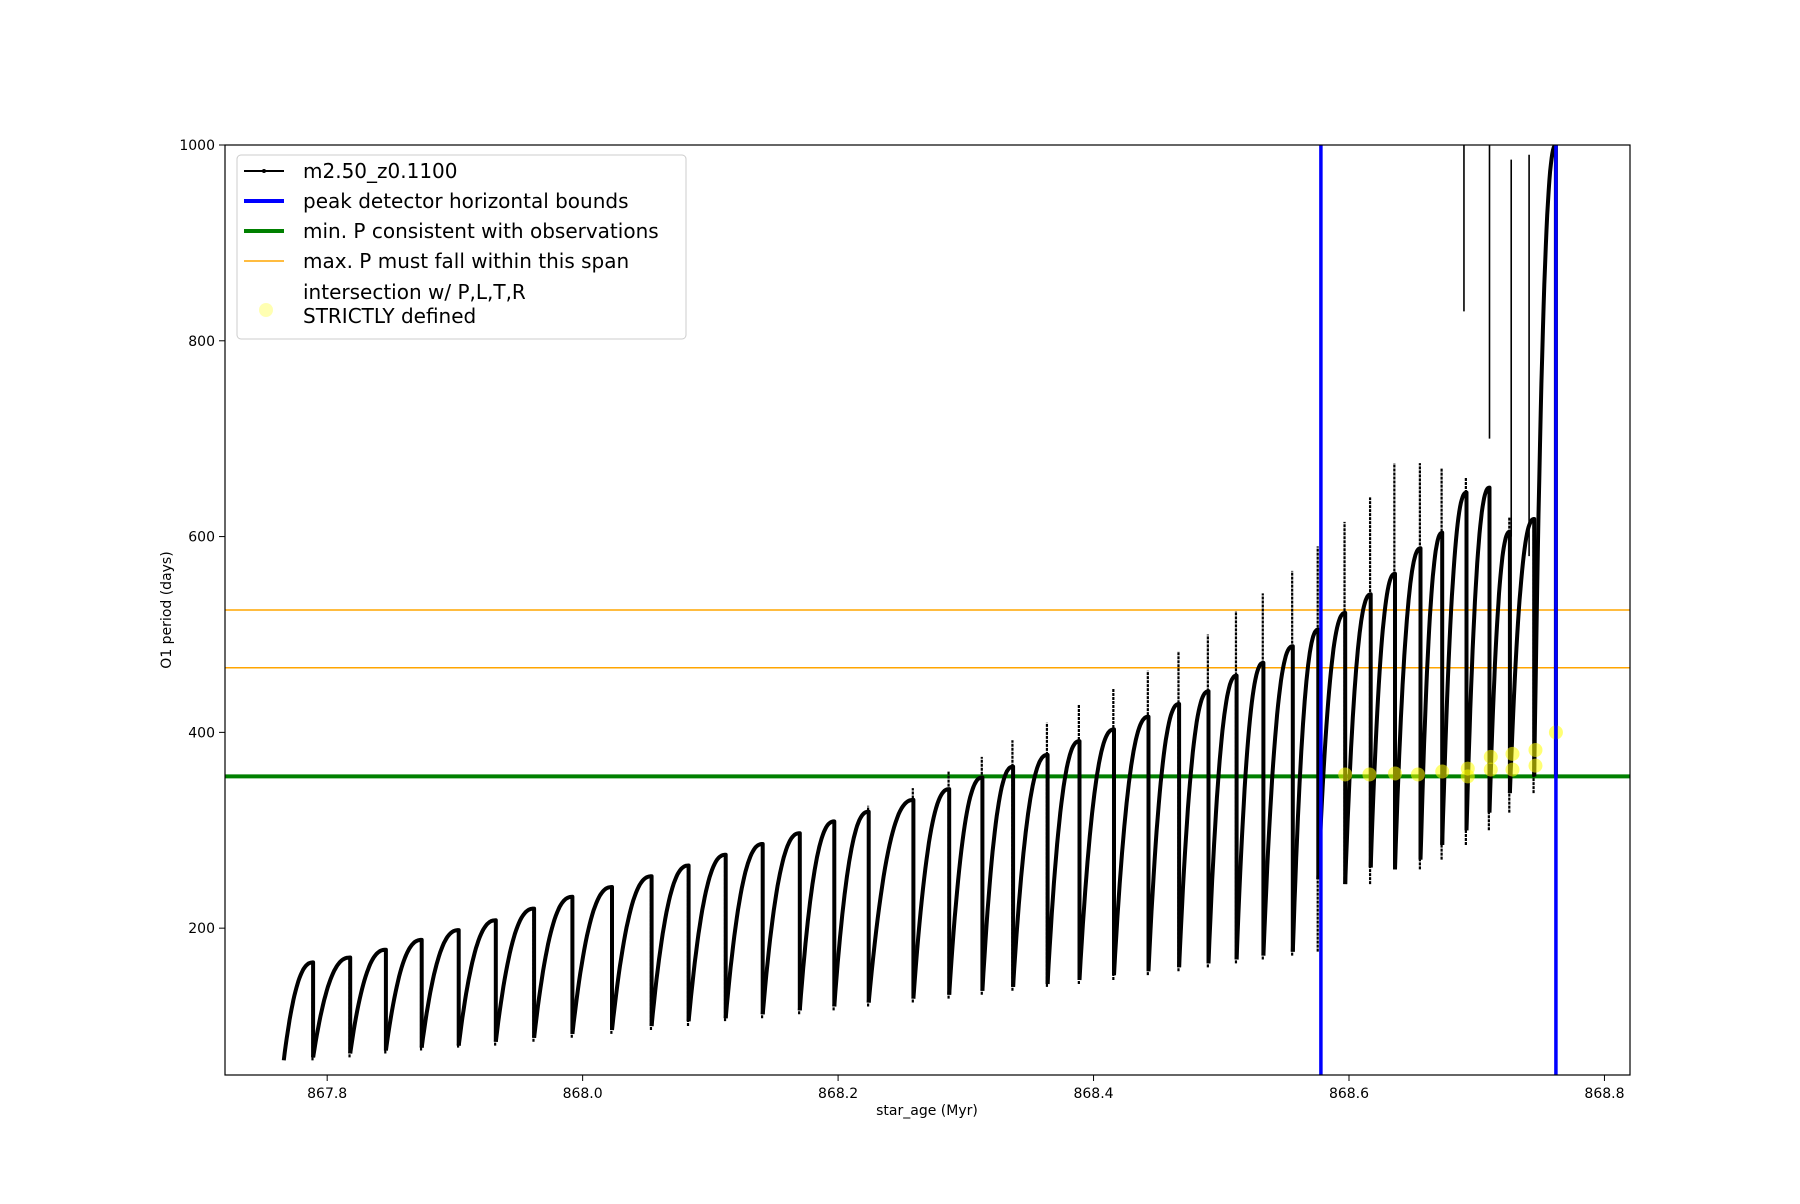 Image resolution: width=1800 pixels, height=1204 pixels. Describe the element at coordinates (1093, 1094) in the screenshot. I see `x-tick-label: 868.4` at that location.